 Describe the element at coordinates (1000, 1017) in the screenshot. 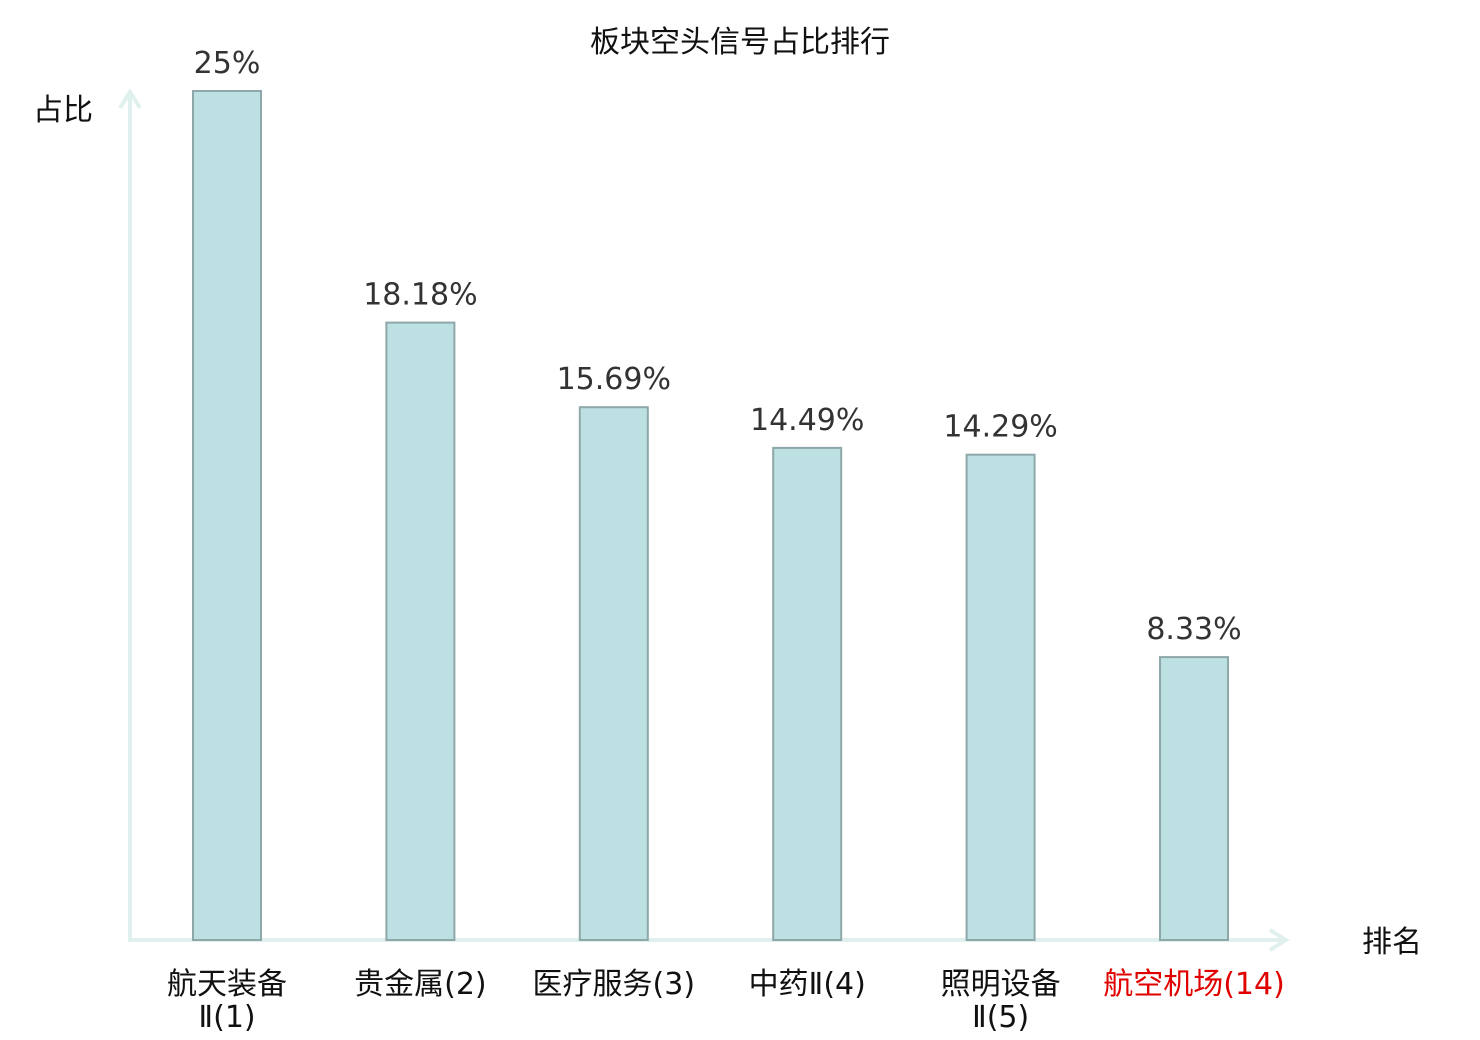

I see `category-label-5-line-2: Ⅱ(5)` at that location.